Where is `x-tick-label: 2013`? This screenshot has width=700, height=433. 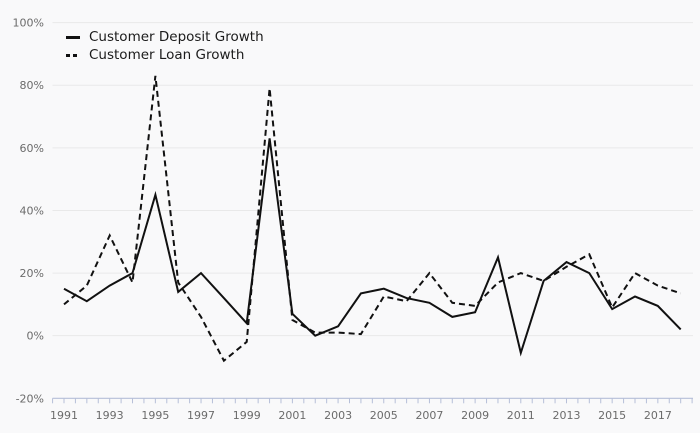
x-tick-label: 2013 is located at coordinates (566, 415).